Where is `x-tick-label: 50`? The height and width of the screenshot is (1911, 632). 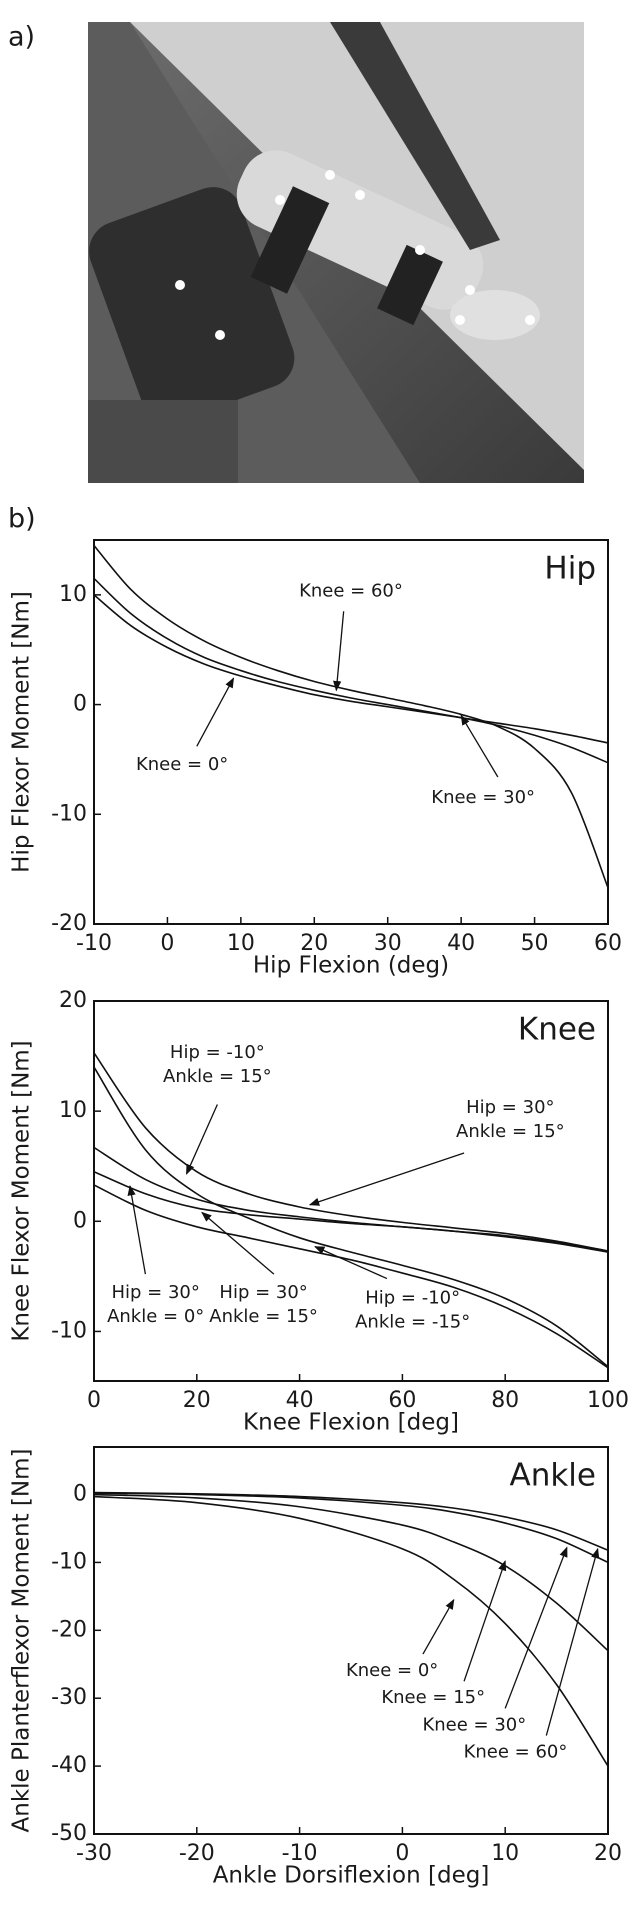 x-tick-label: 50 is located at coordinates (535, 943).